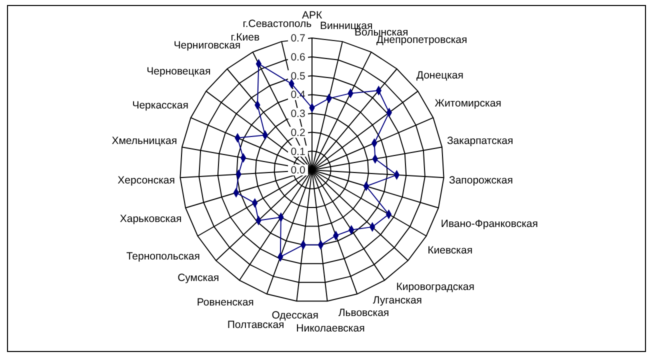 This screenshot has height=358, width=648. I want to click on spoke-label: Хмельницкая, so click(145, 141).